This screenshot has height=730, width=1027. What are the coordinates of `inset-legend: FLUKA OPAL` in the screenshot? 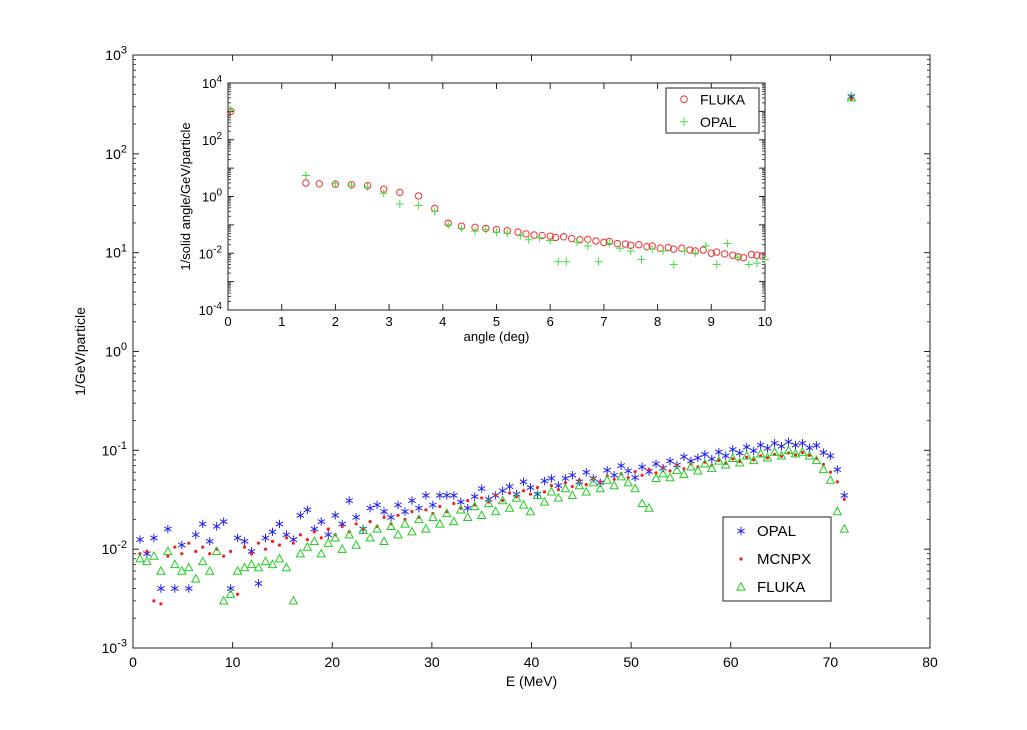 It's located at (712, 110).